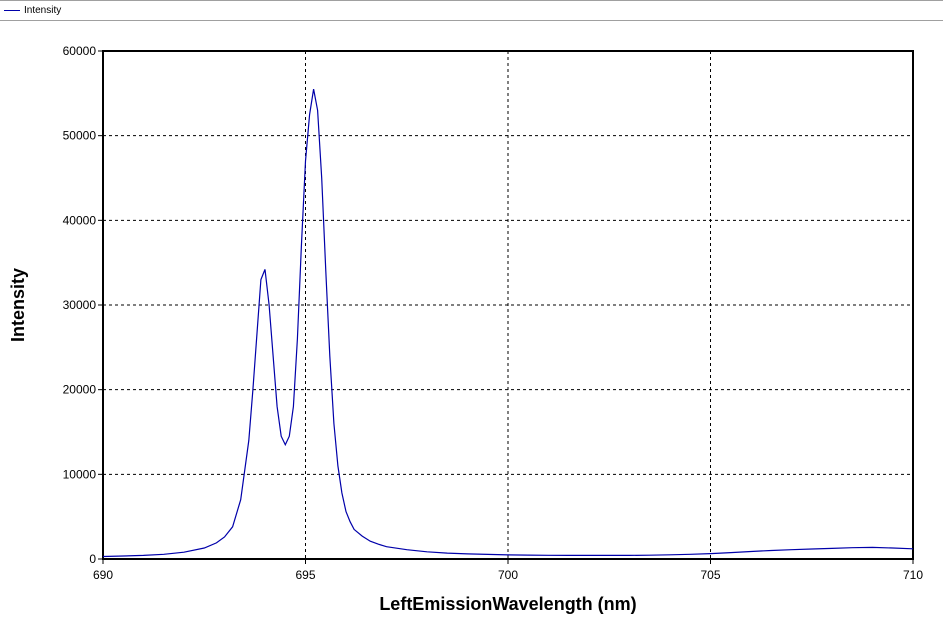  I want to click on x-tick-label: 695, so click(305, 575).